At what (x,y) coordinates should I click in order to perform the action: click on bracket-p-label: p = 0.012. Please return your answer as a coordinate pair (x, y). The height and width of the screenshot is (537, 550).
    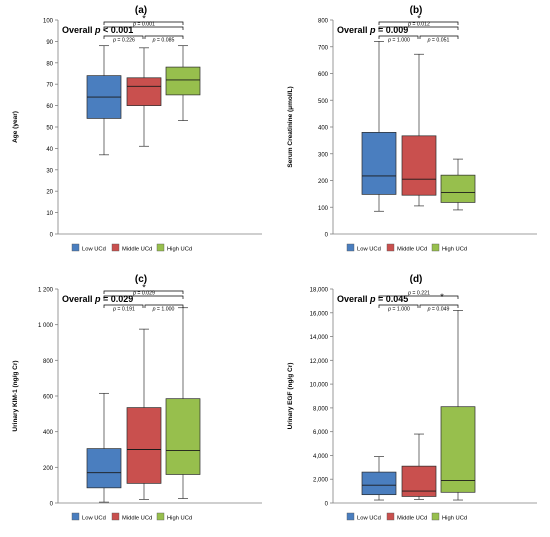
    Looking at the image, I should click on (418, 25).